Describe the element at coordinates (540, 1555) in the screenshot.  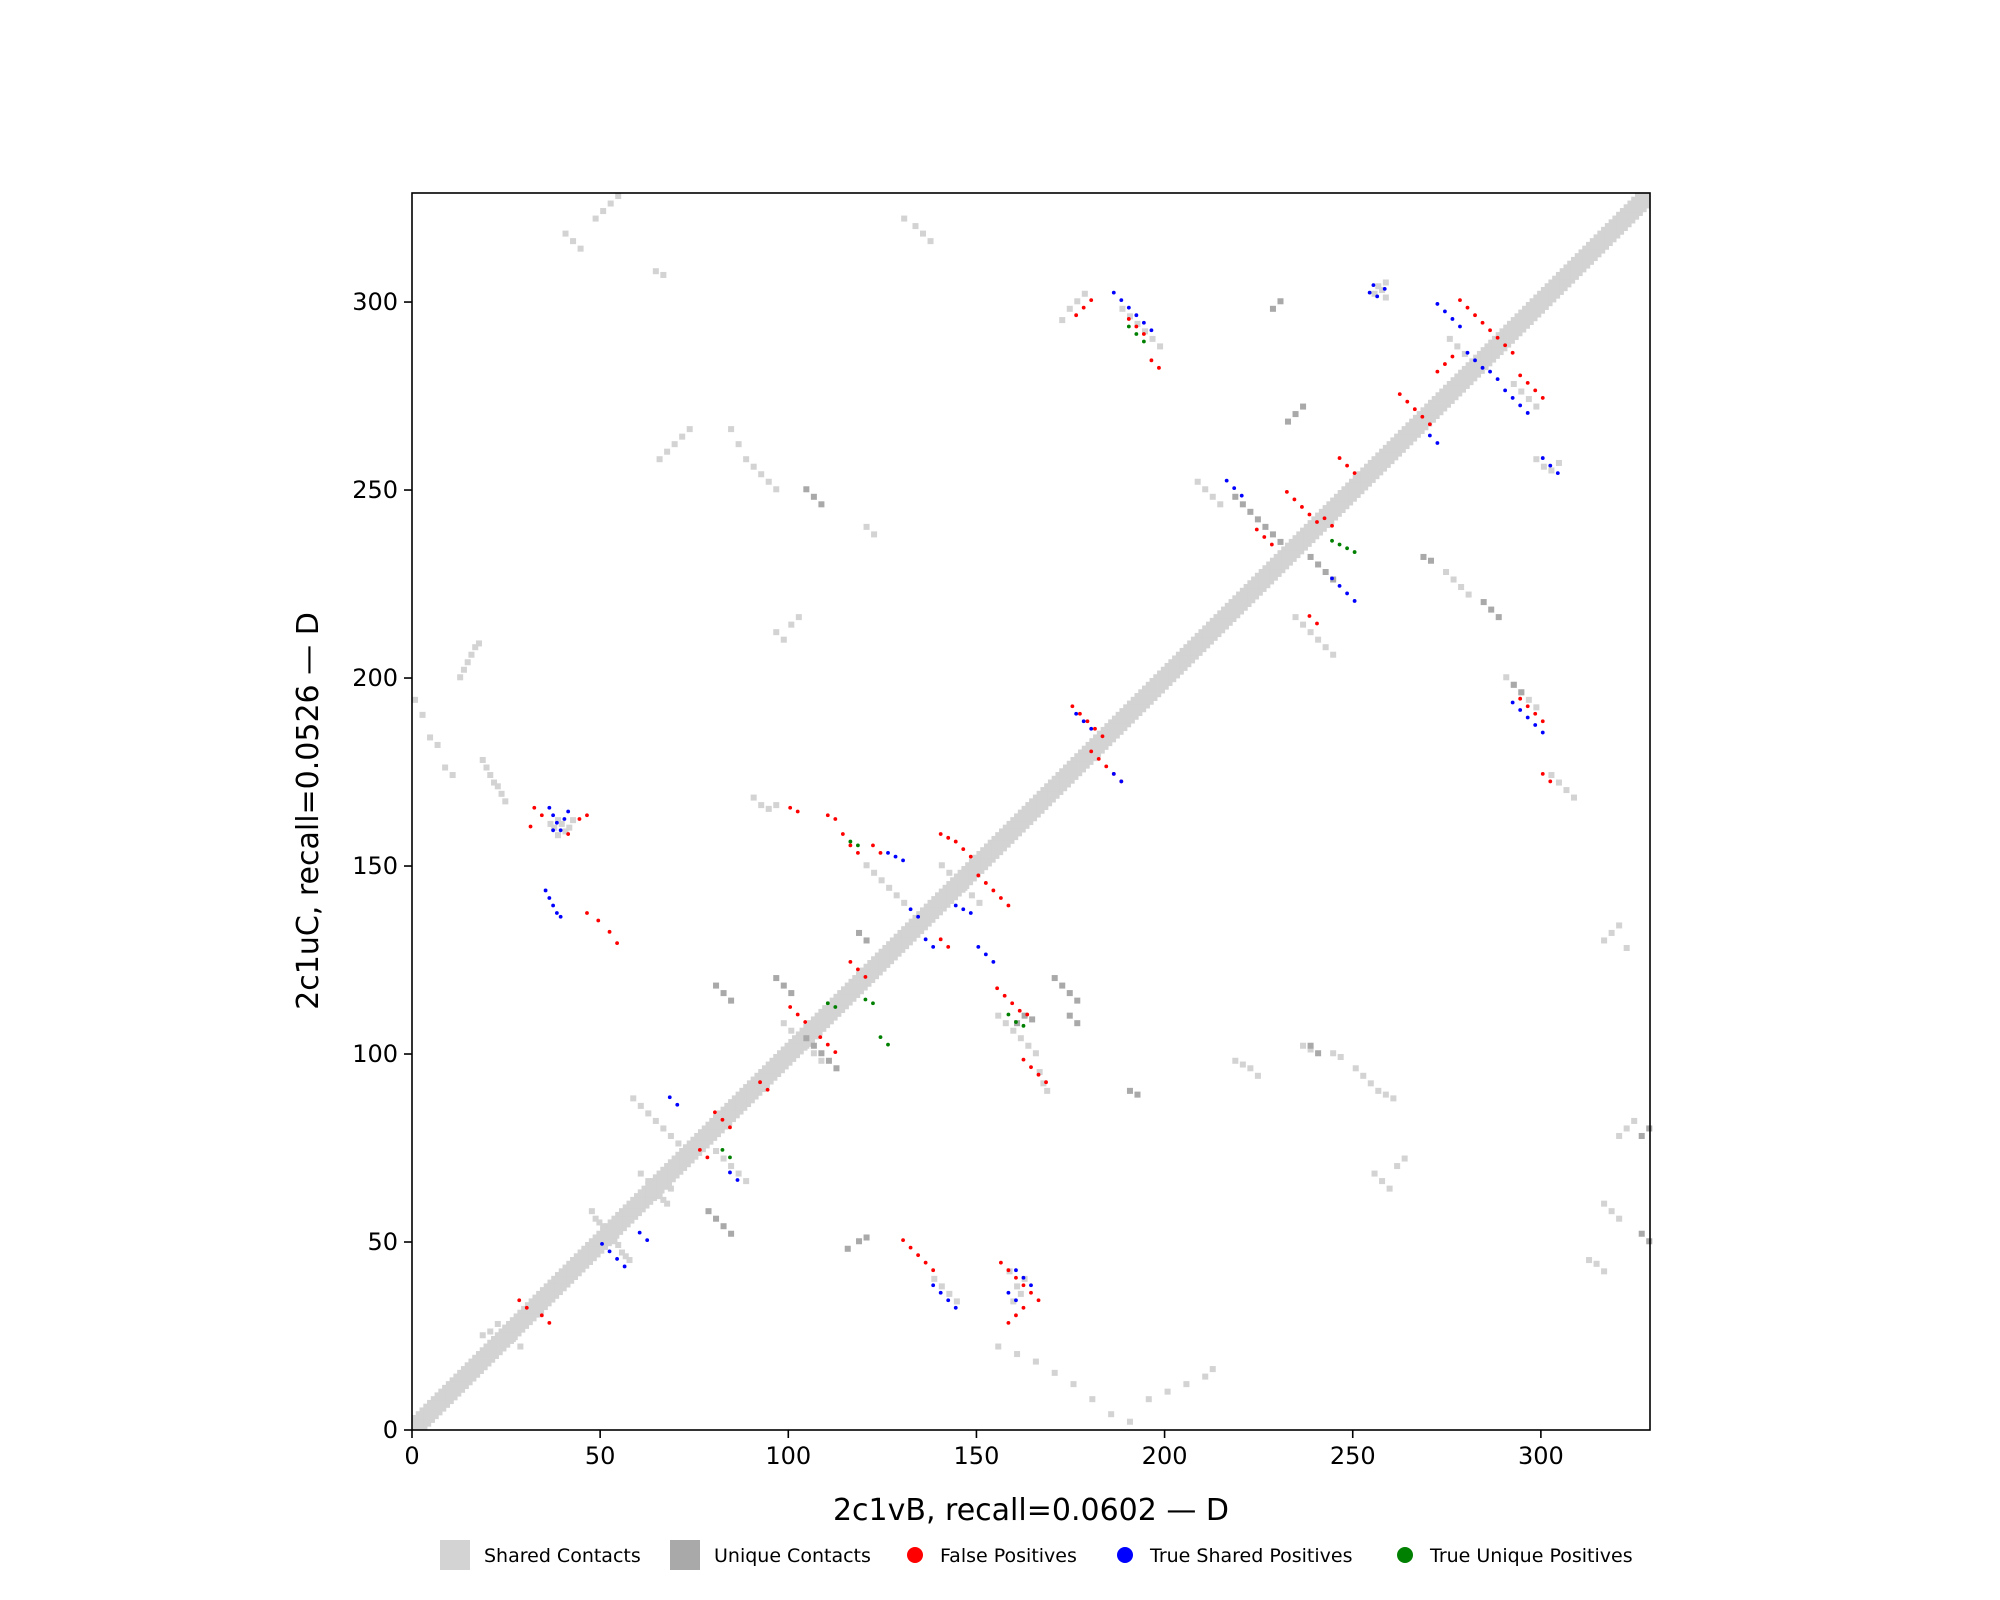
I see `legend-item-shared: Shared Contacts` at that location.